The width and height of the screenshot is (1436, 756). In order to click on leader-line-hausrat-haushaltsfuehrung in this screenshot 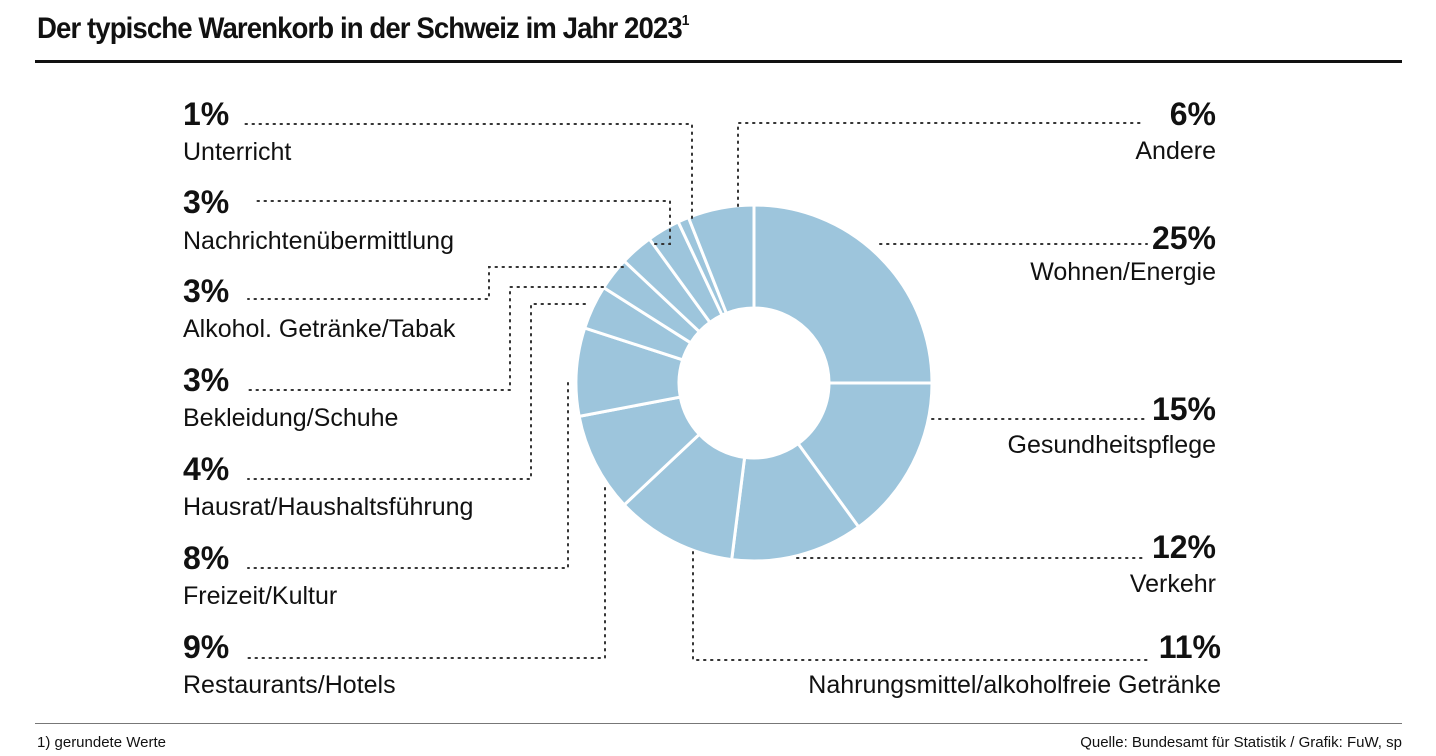, I will do `click(416, 391)`.